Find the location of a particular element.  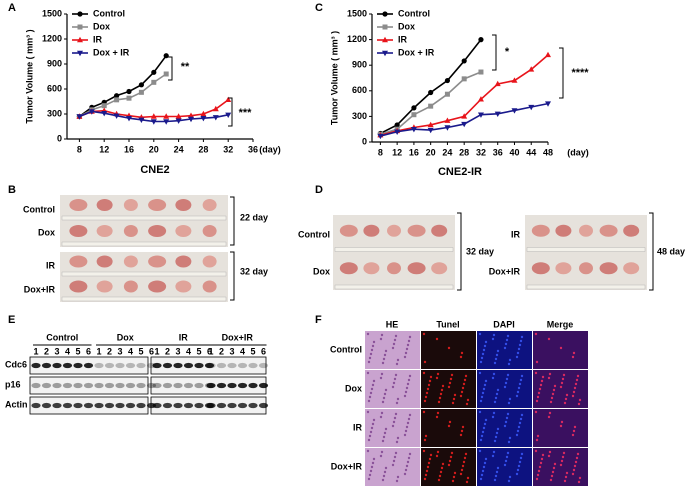

x-tick-label: 20 is located at coordinates (154, 149).